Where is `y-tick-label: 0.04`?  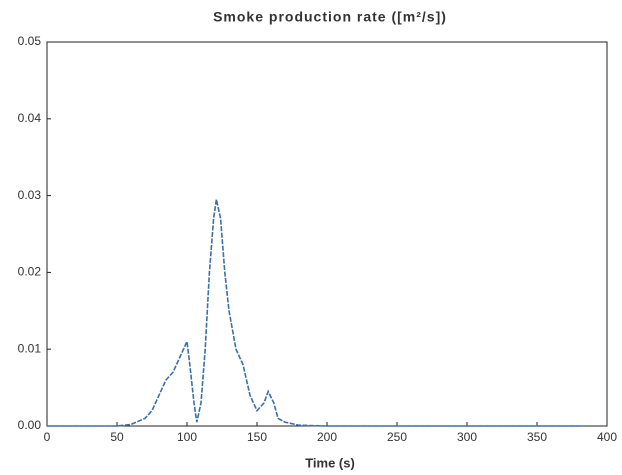 y-tick-label: 0.04 is located at coordinates (30, 118).